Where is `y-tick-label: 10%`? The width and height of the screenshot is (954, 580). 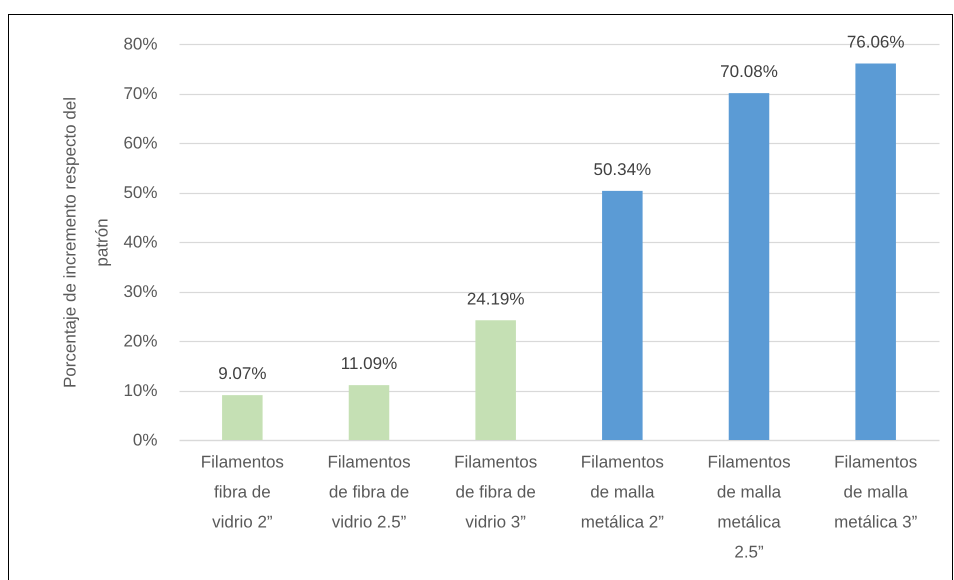 y-tick-label: 10% is located at coordinates (140, 390).